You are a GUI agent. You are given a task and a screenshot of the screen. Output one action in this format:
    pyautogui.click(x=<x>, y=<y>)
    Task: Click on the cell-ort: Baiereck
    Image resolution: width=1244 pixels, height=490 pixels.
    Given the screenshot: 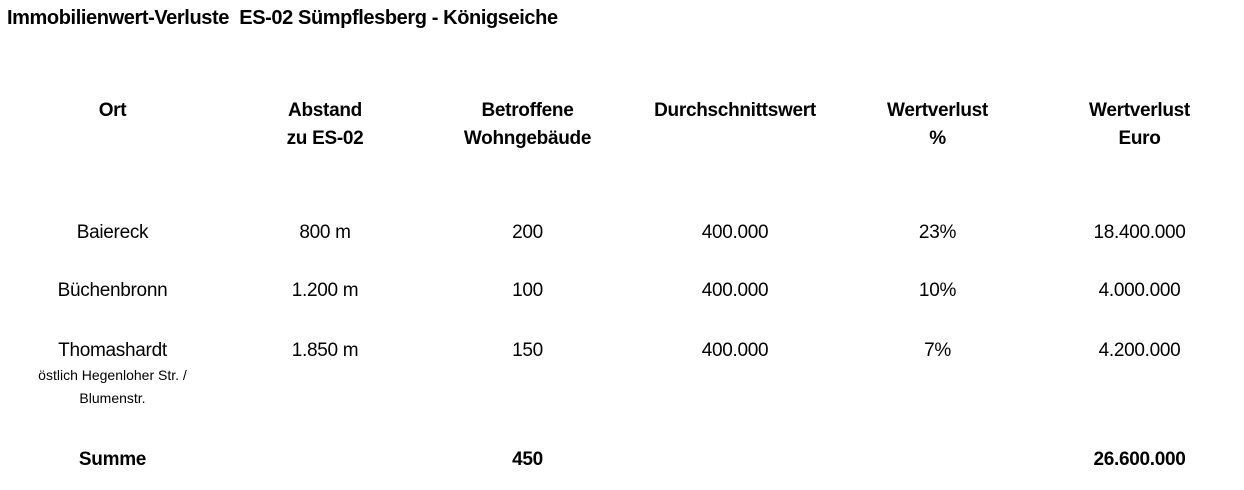 What is the action you would take?
    pyautogui.click(x=112, y=232)
    